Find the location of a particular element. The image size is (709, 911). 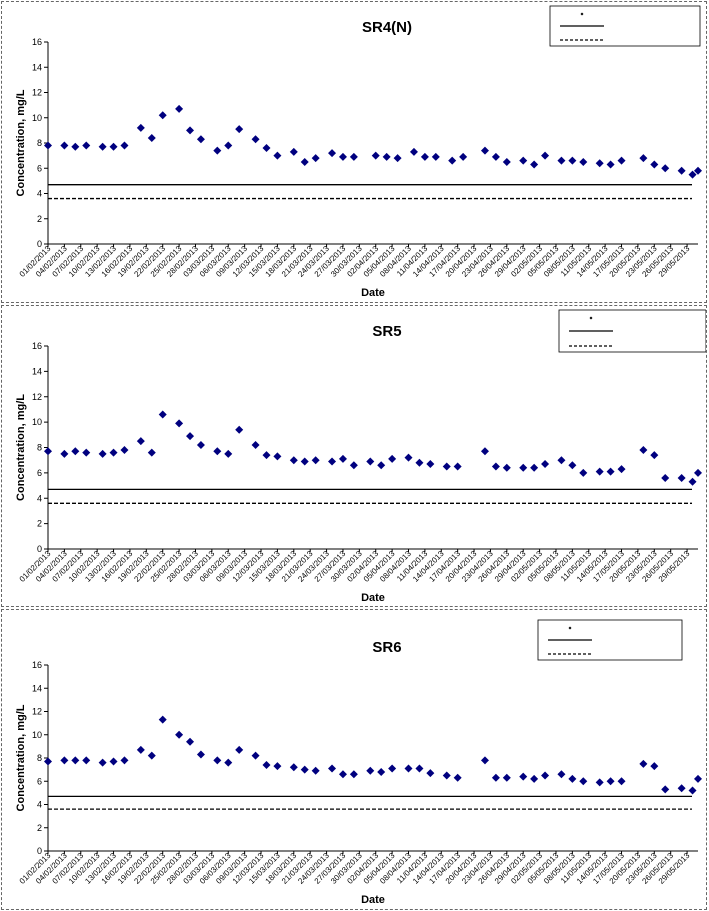

y-axis-title: Concentration, mg/L is located at coordinates (21, 757).